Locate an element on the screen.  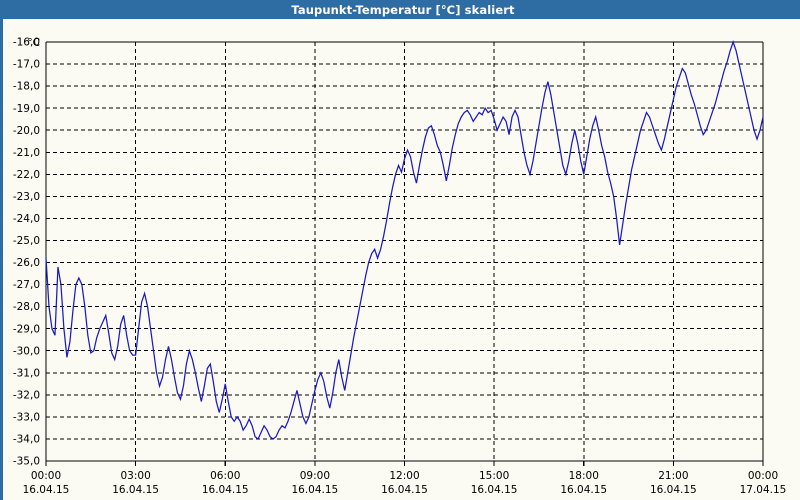
axis-ticks is located at coordinates (404, 463).